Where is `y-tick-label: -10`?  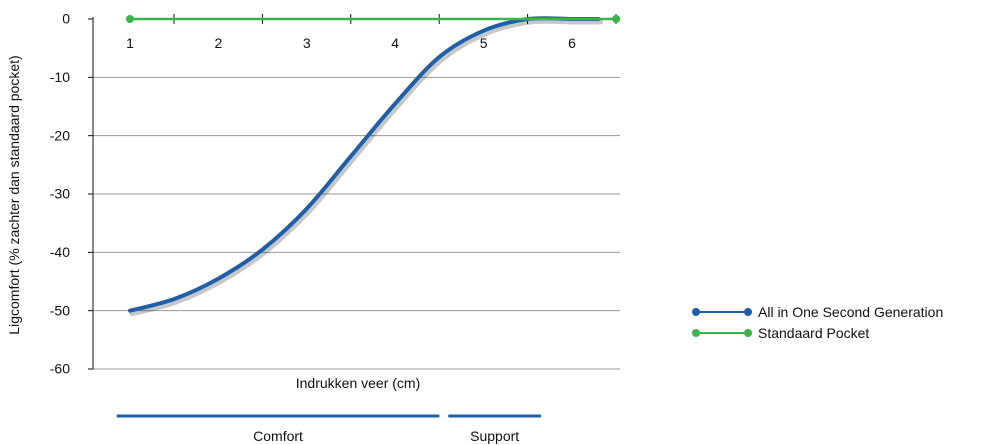 y-tick-label: -10 is located at coordinates (60, 77).